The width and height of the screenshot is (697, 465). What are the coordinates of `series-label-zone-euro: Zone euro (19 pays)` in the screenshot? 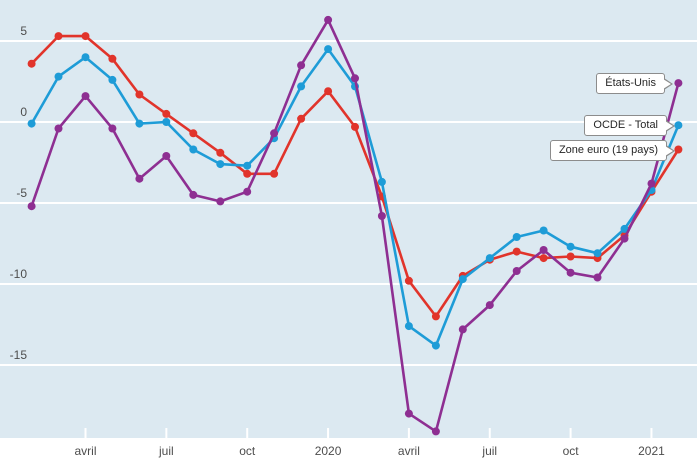 It's located at (612, 150).